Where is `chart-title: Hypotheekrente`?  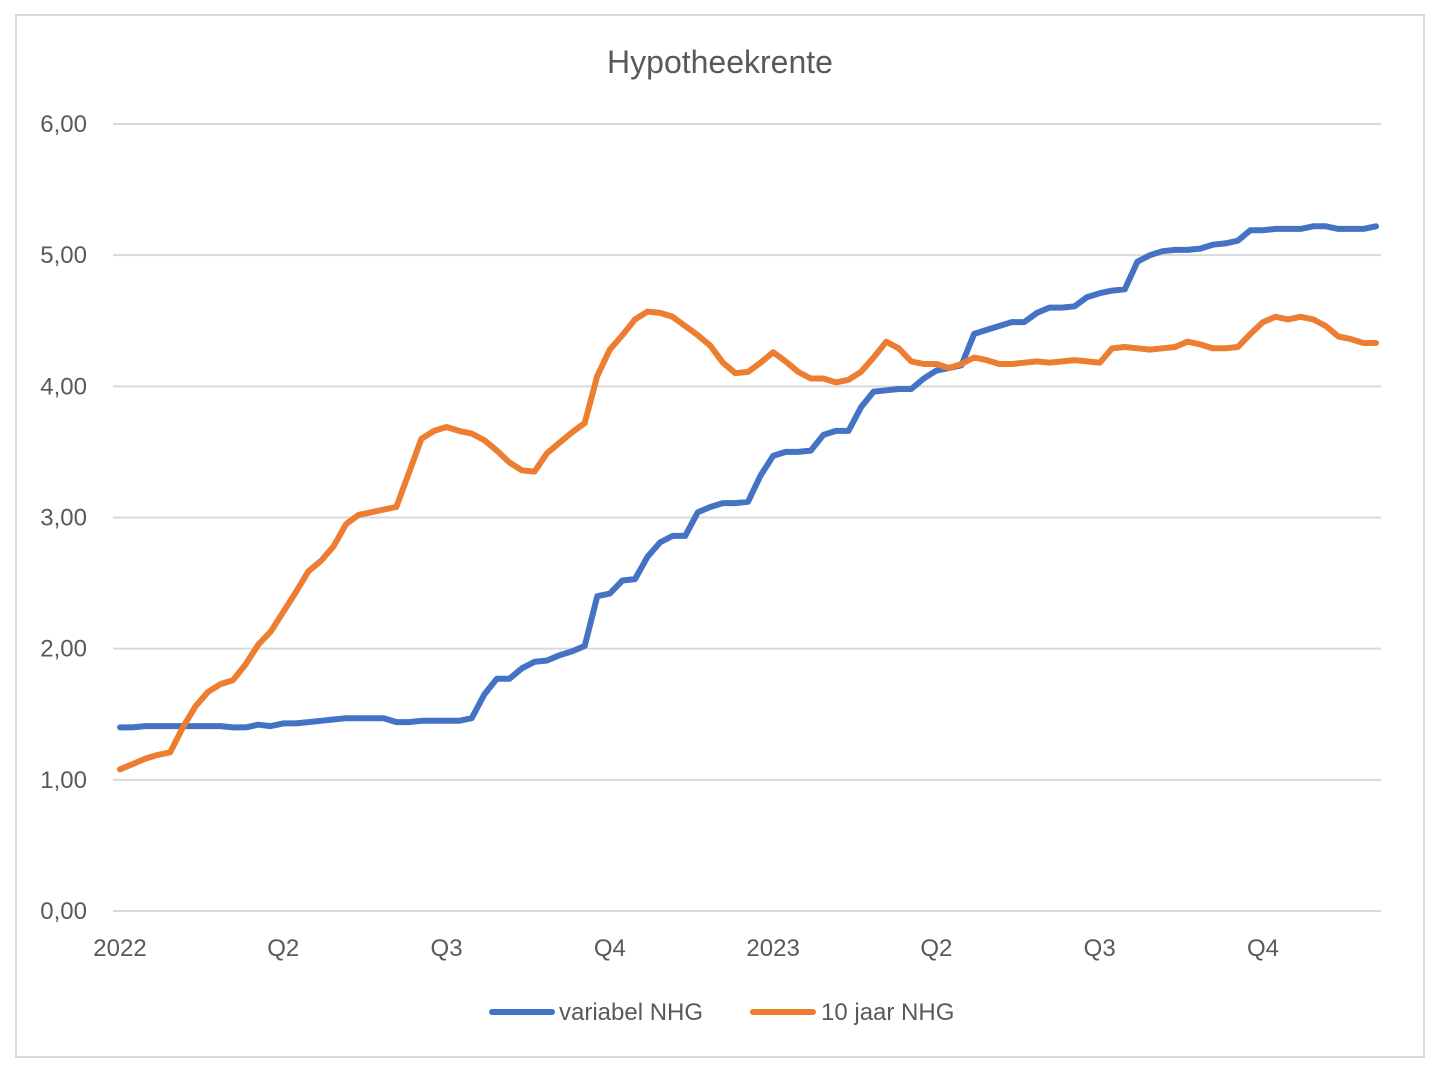 chart-title: Hypotheekrente is located at coordinates (720, 62).